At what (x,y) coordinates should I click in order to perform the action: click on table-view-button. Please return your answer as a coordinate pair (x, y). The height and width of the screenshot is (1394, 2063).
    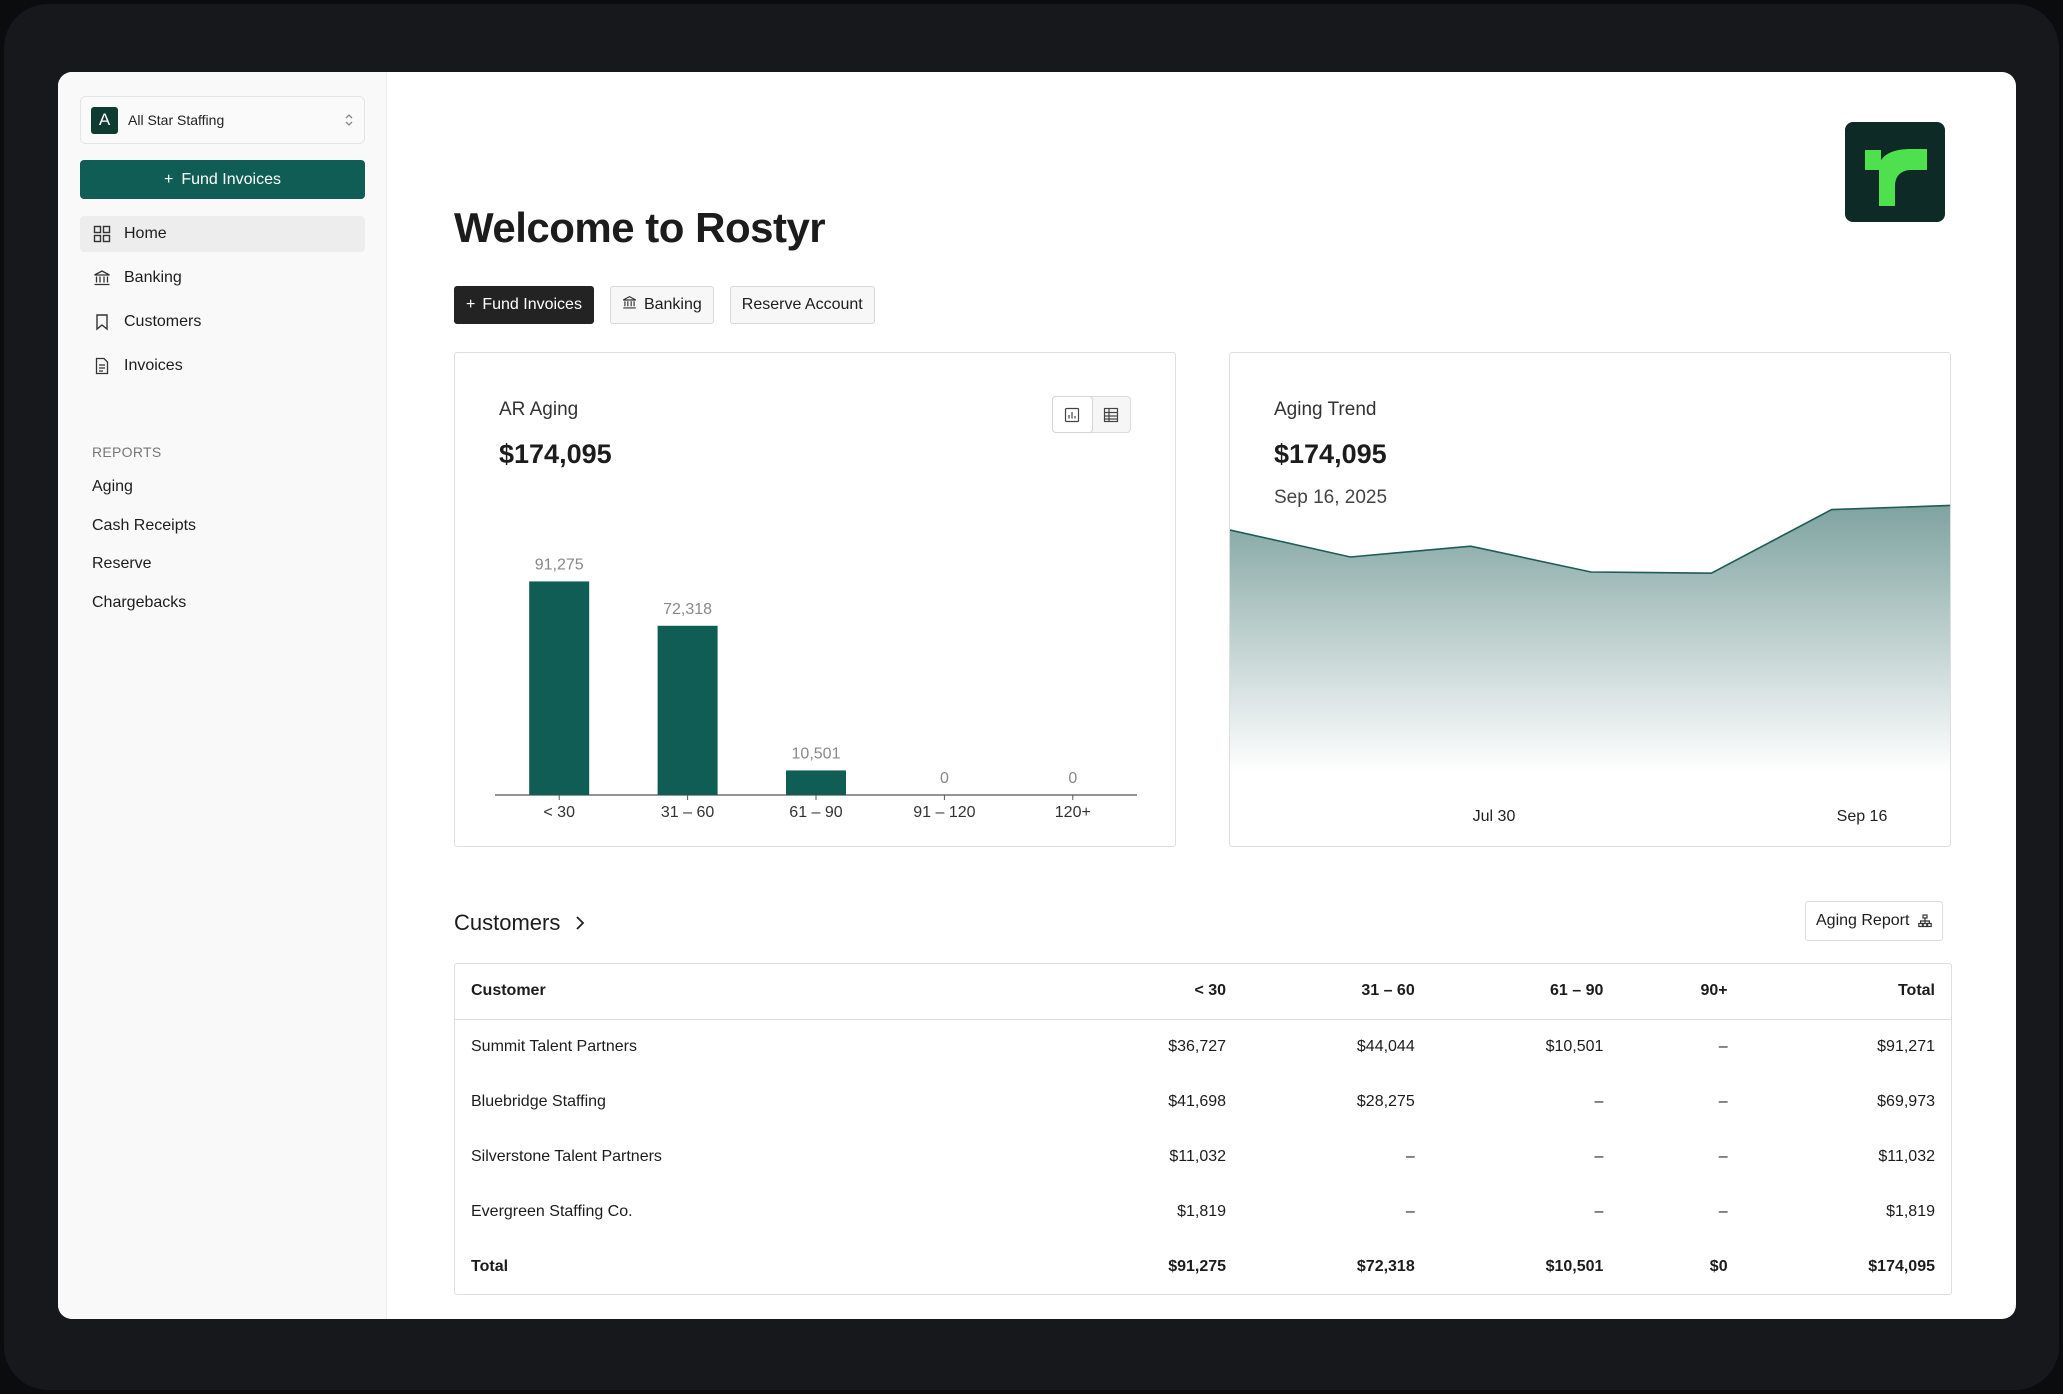
    Looking at the image, I should click on (1111, 414).